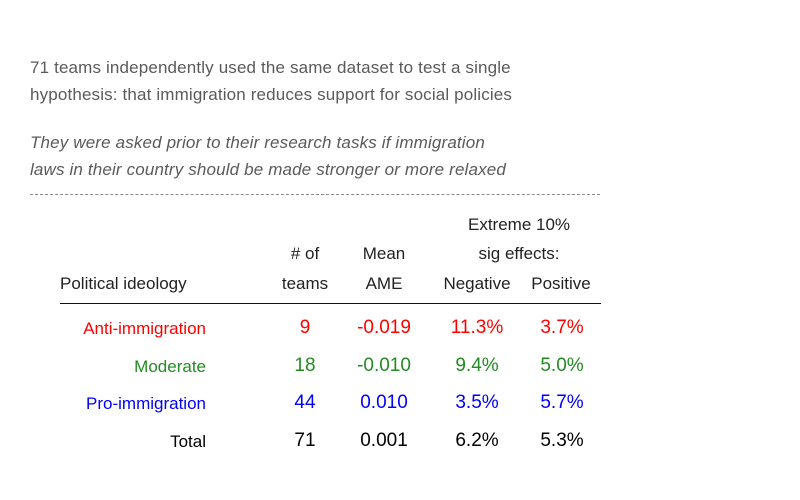  I want to click on cell-negative: 11.3%, so click(477, 327).